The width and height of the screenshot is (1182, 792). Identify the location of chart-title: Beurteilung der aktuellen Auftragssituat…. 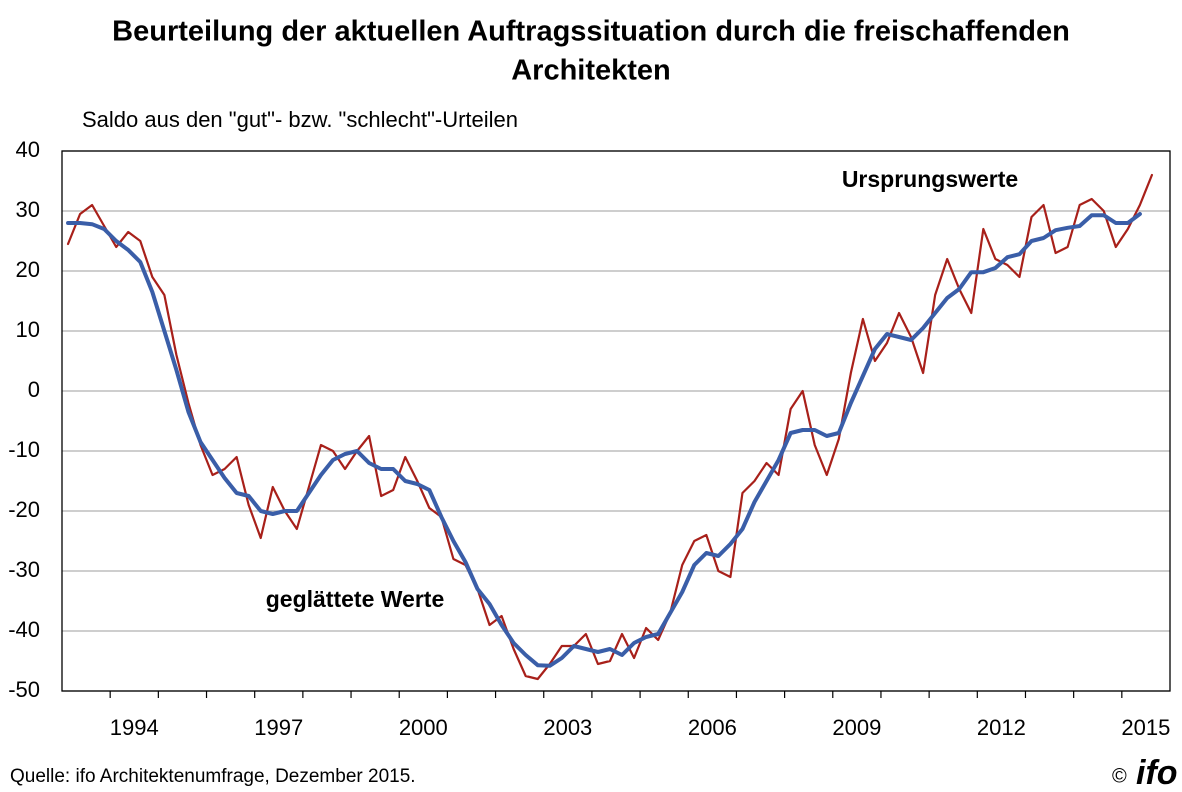
(591, 32).